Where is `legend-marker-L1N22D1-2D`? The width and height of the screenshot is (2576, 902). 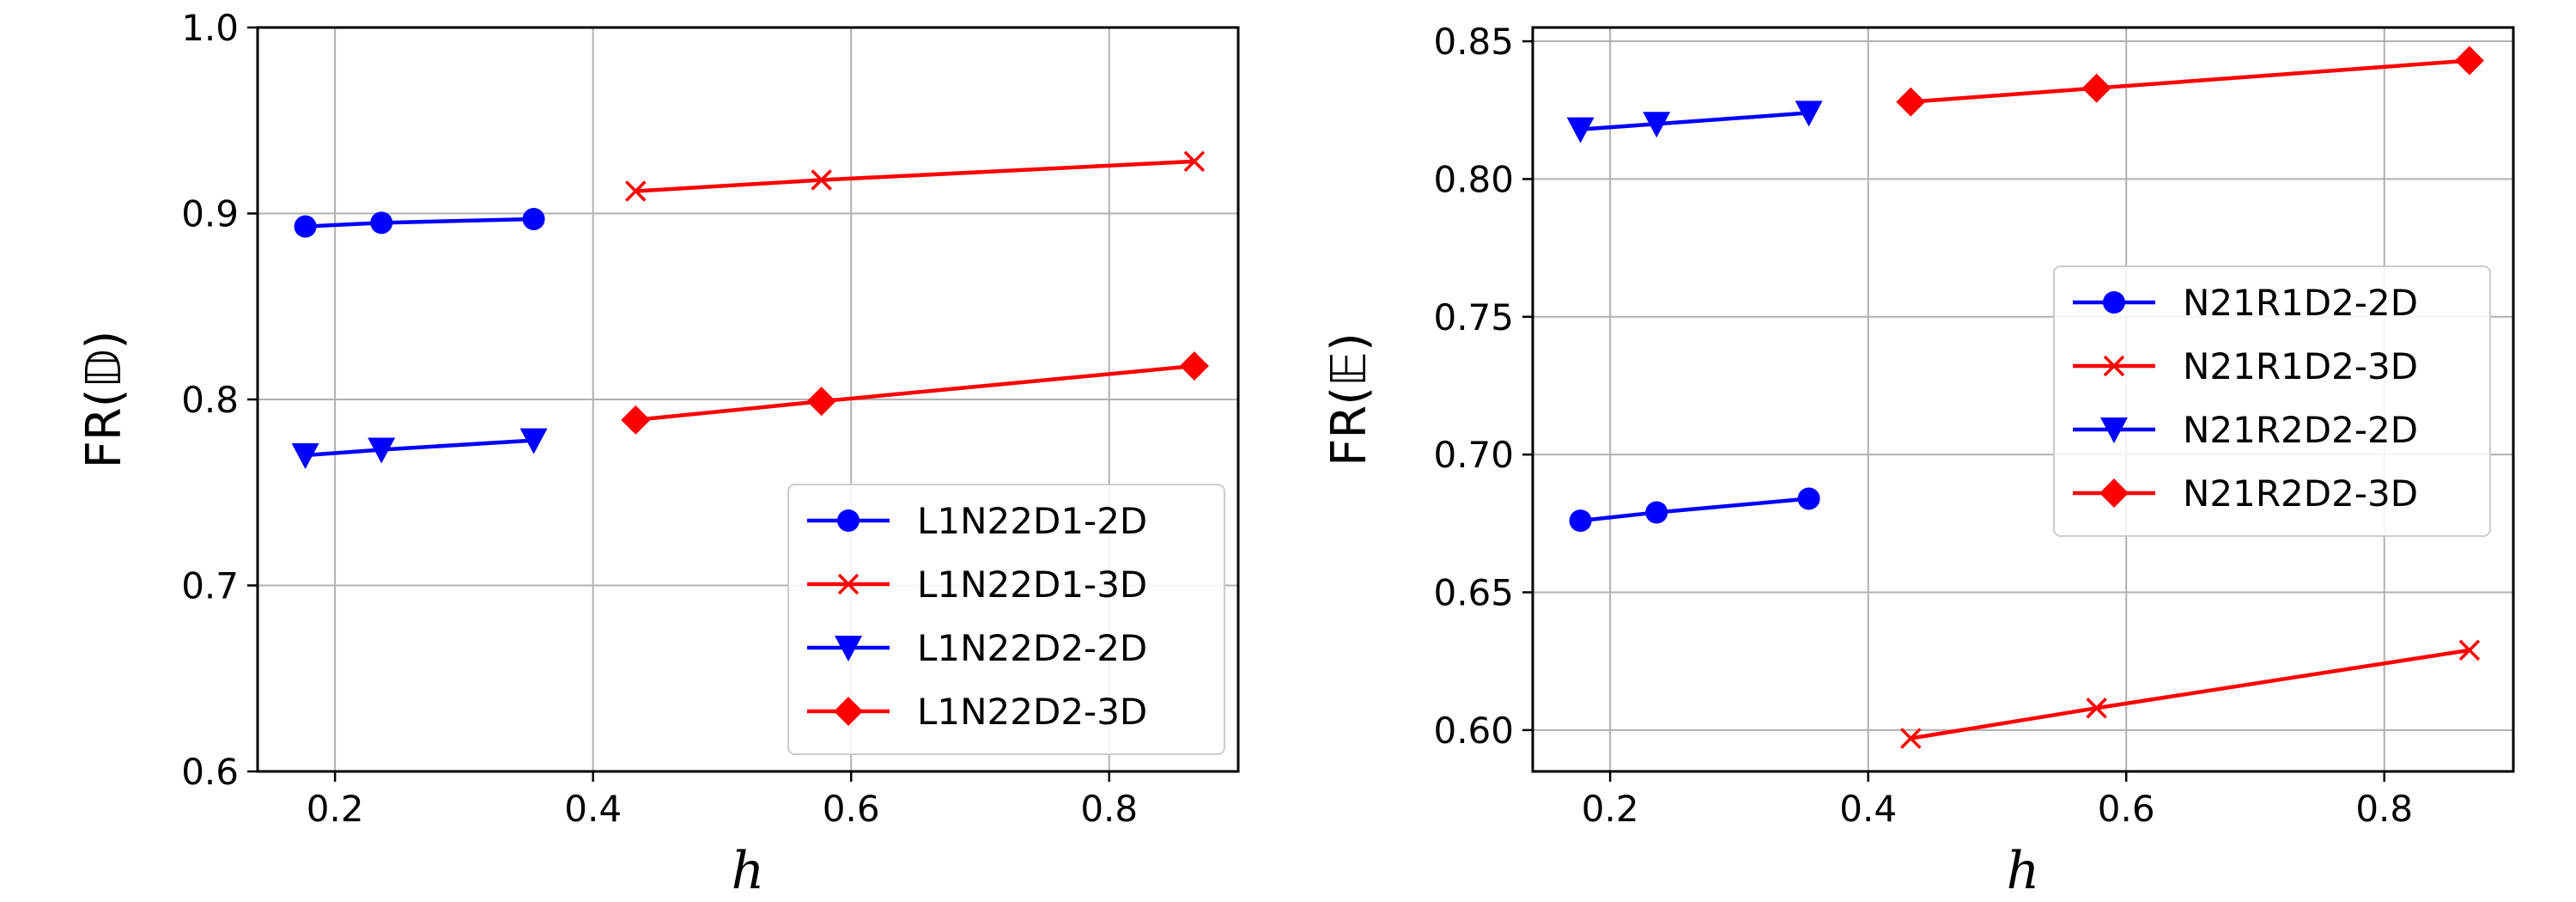 legend-marker-L1N22D1-2D is located at coordinates (848, 520).